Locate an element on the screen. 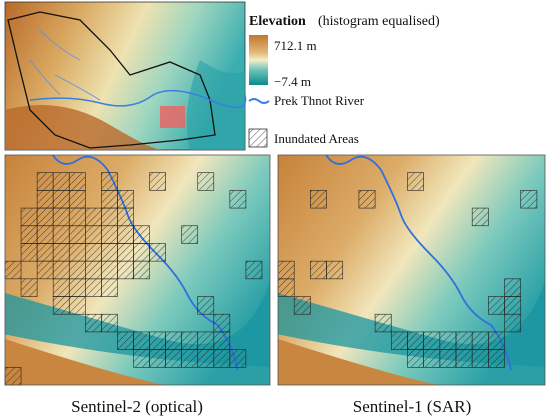 Image resolution: width=550 pixels, height=419 pixels. study-area-box is located at coordinates (172, 117).